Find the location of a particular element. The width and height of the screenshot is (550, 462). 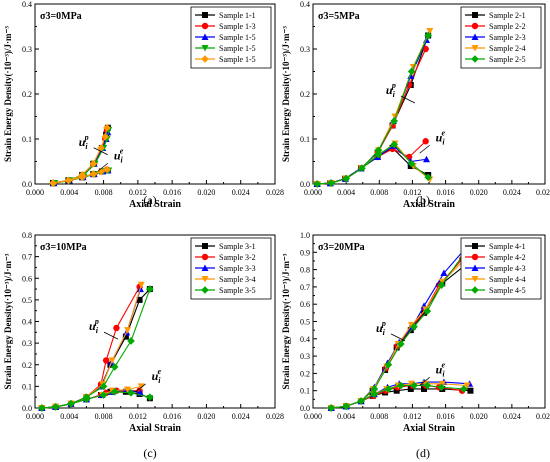

condition-label: σ3=0MPa is located at coordinates (61, 16).